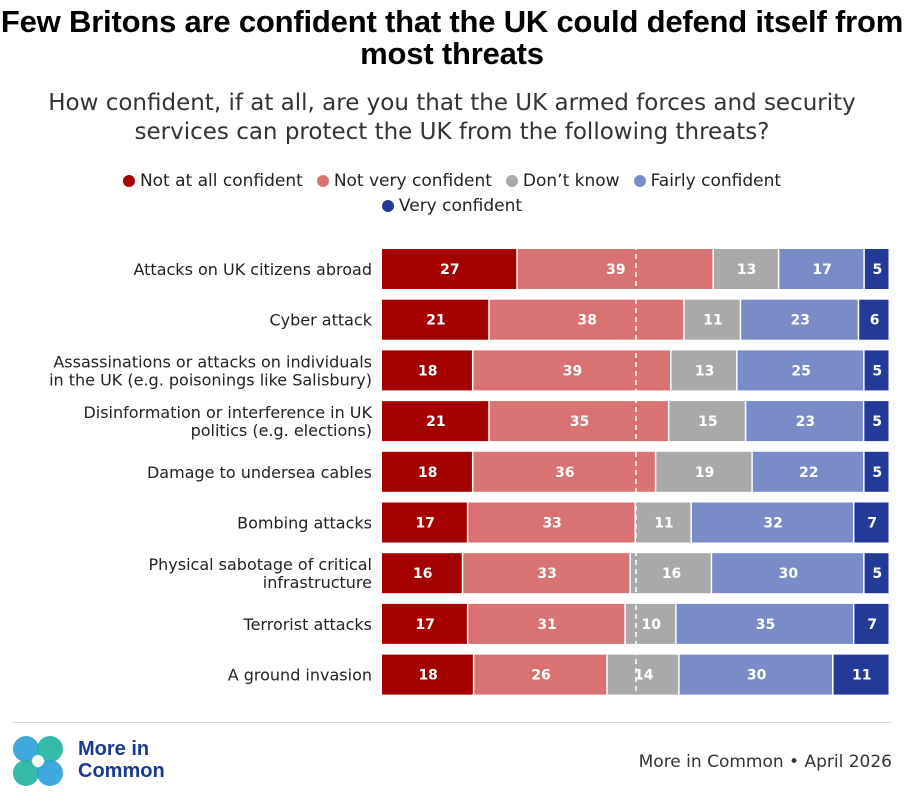  What do you see at coordinates (571, 181) in the screenshot?
I see `legend-label-dont-know: Don’t know` at bounding box center [571, 181].